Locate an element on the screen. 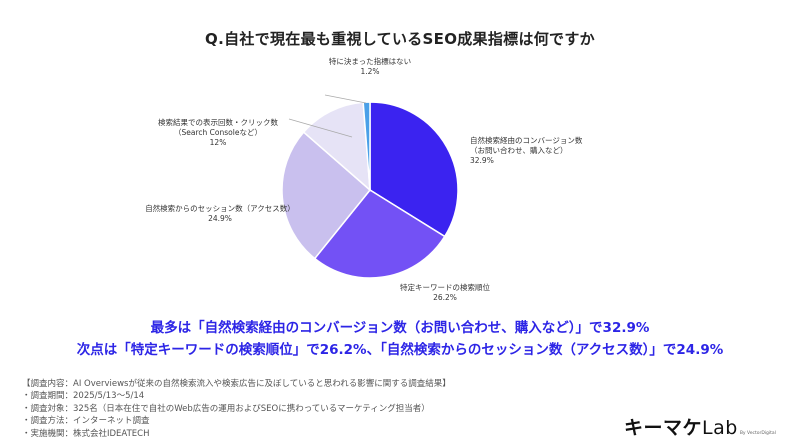 Image resolution: width=800 pixels, height=448 pixels. slice-category-label: 自然検索からのセッション数（アクセス数） is located at coordinates (220, 208).